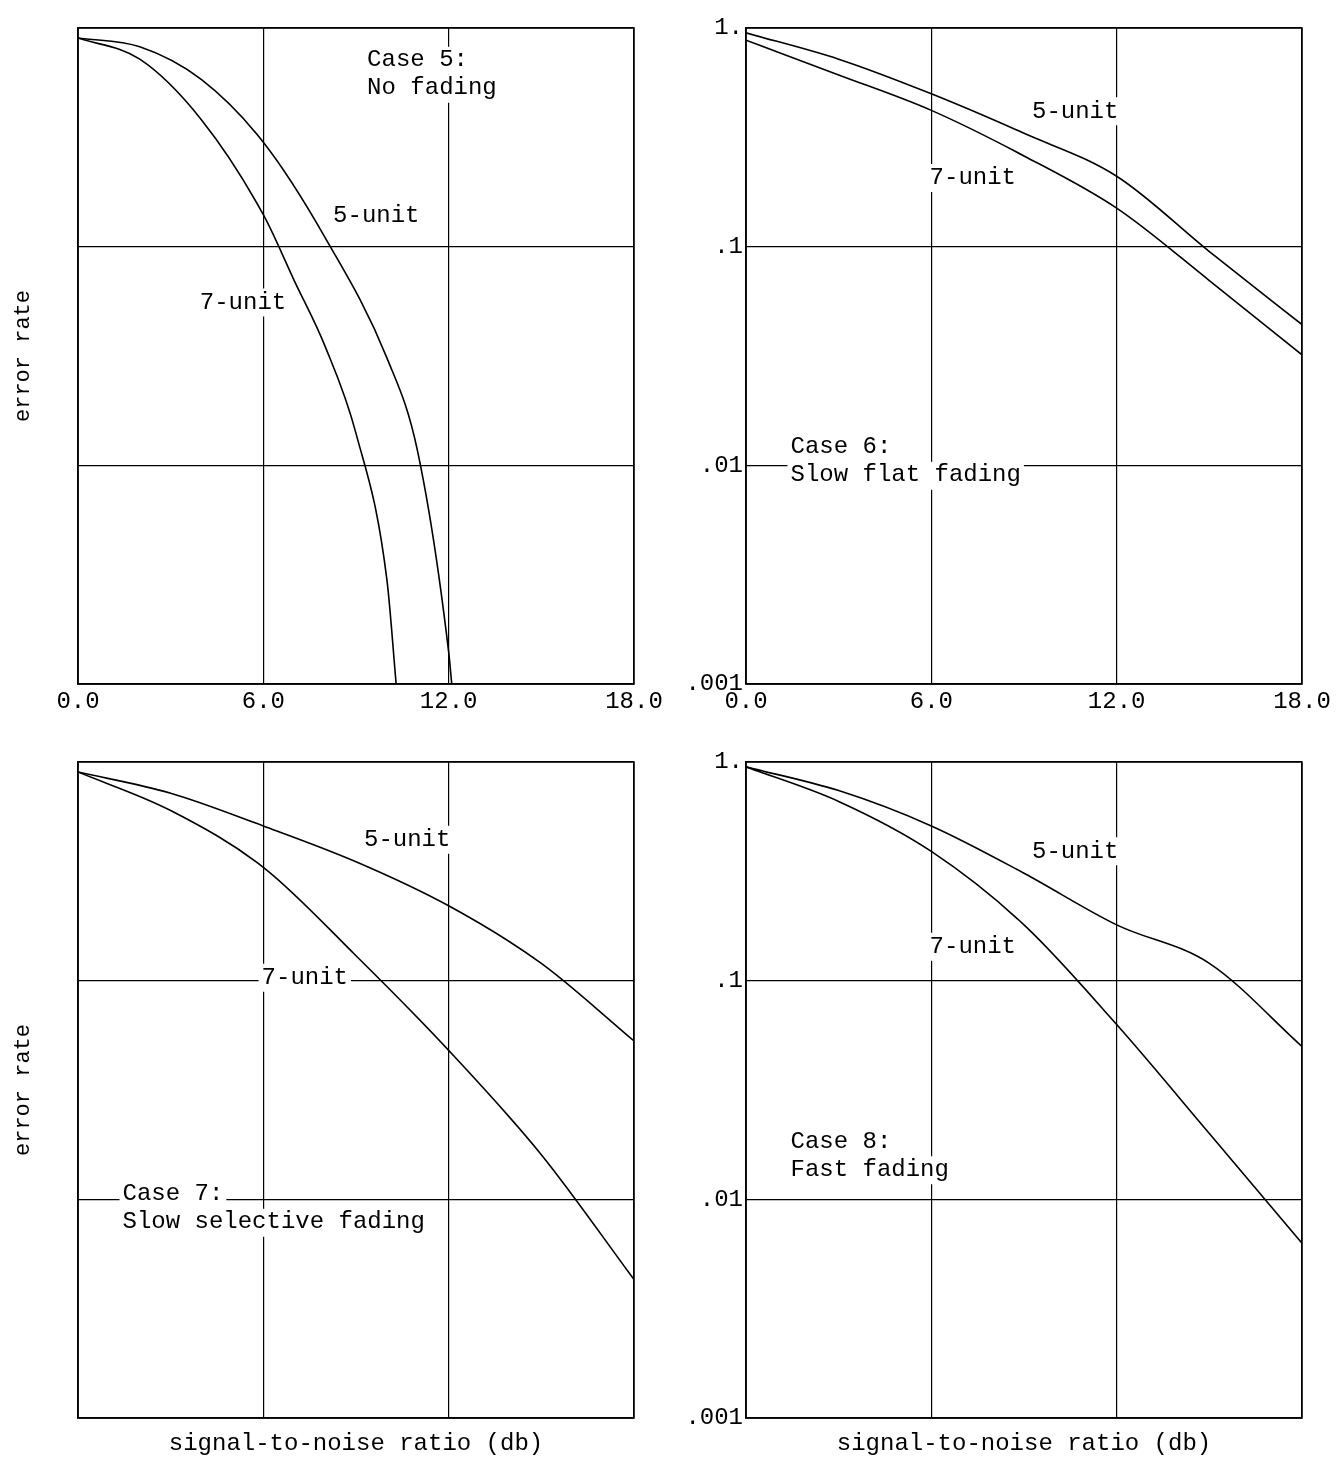  I want to click on x-tick-label: 0.0, so click(78, 701).